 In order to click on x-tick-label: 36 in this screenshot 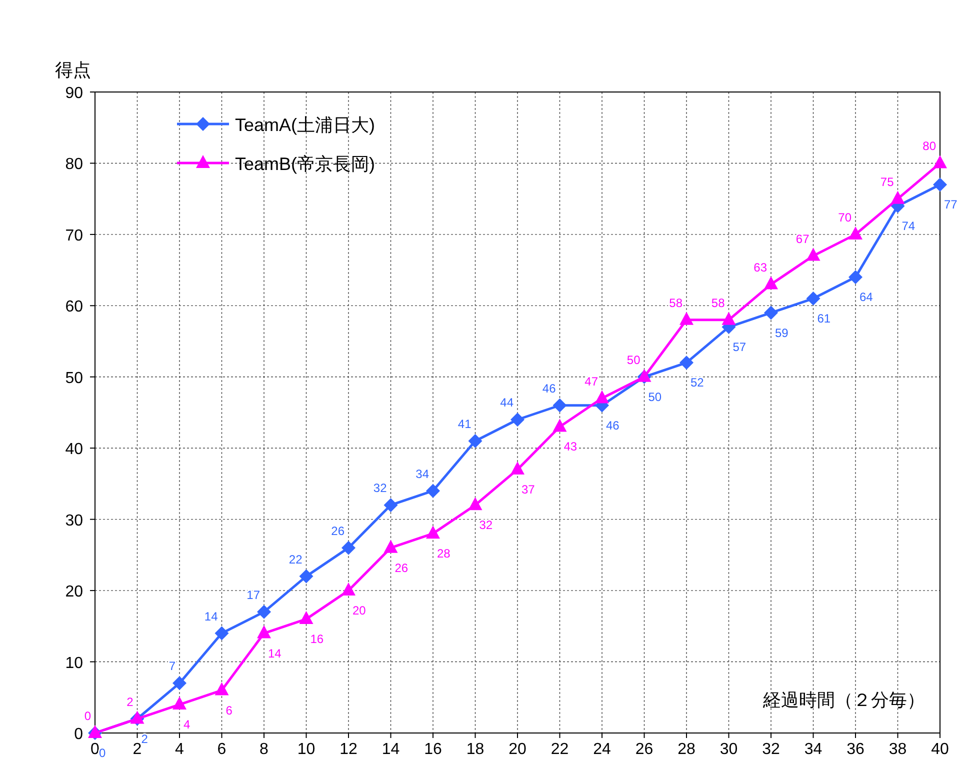, I will do `click(855, 749)`.